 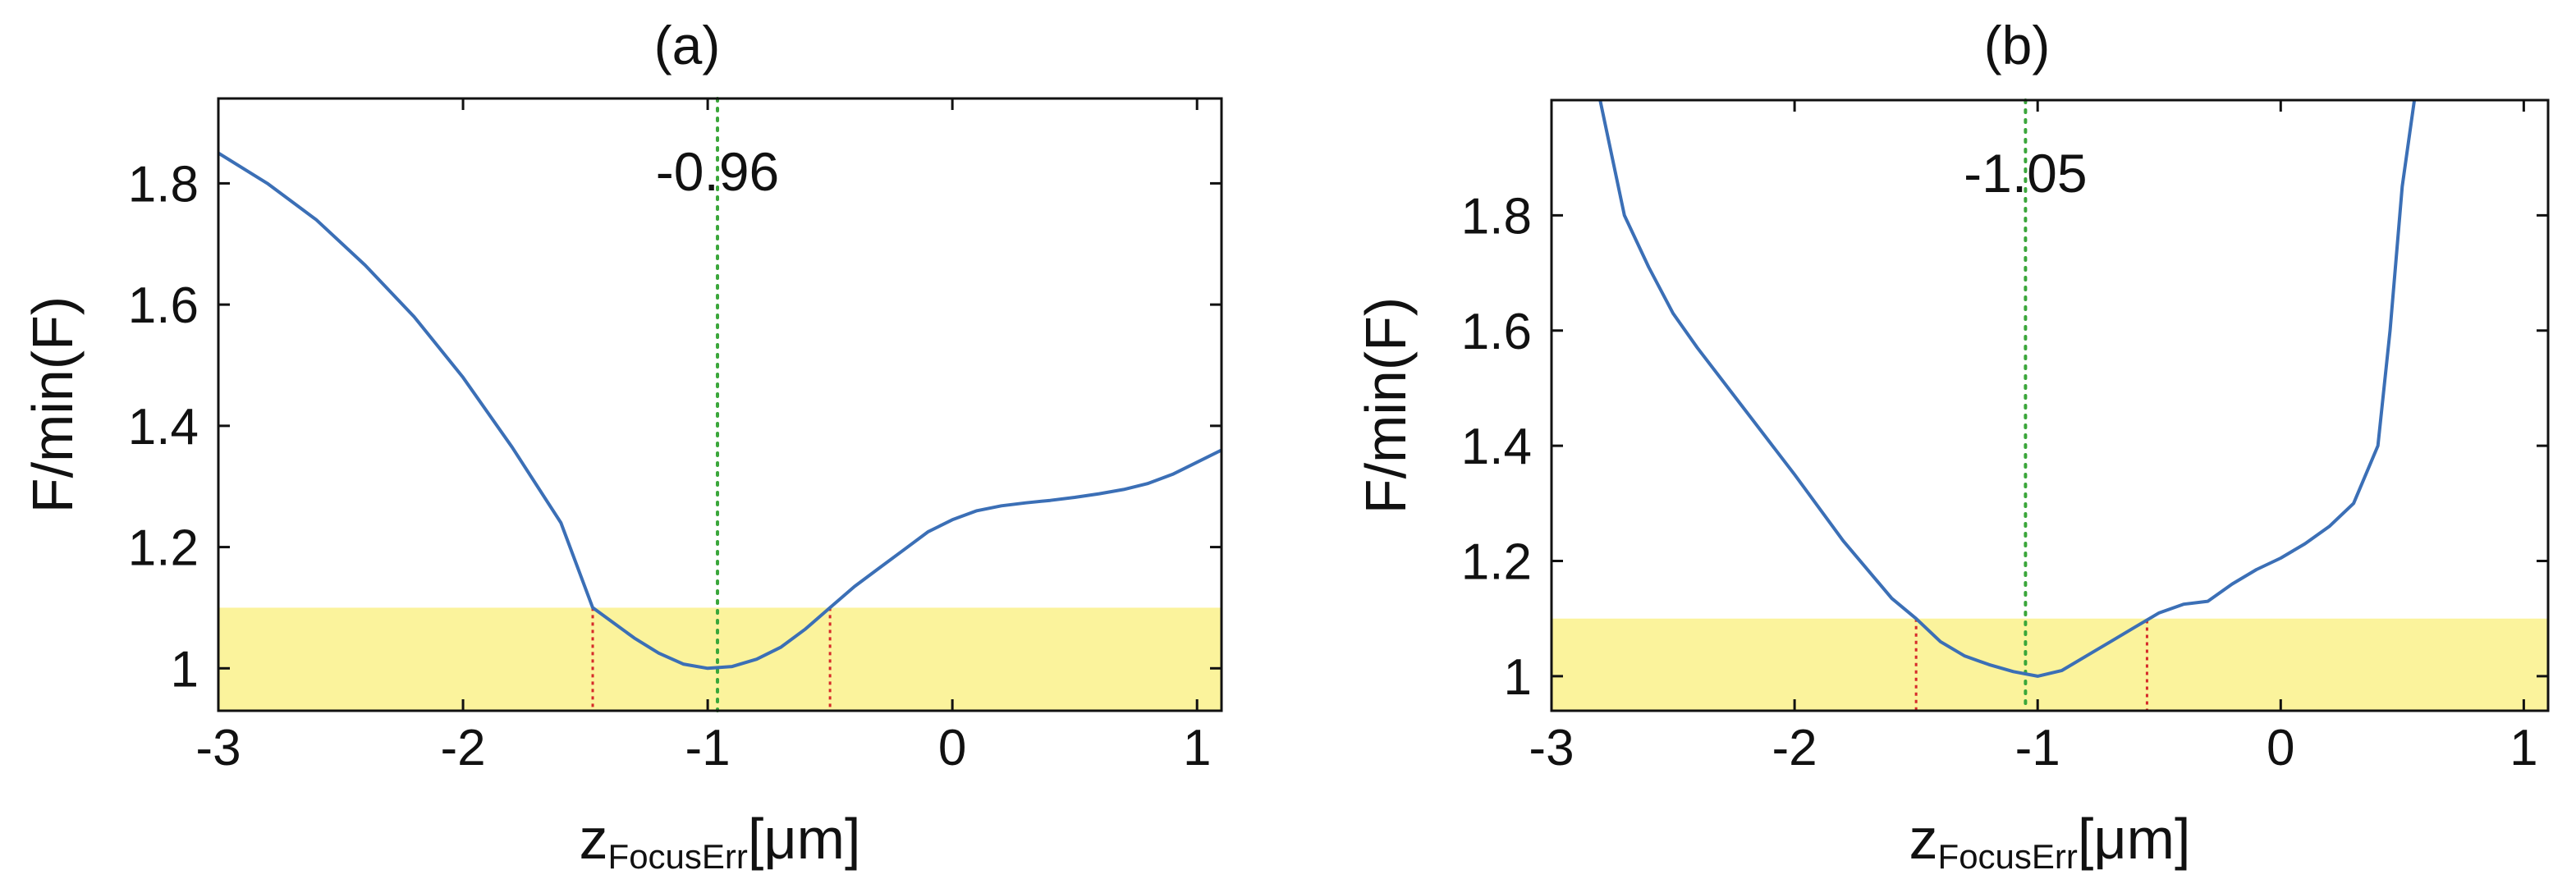 I want to click on panel-a-x-tick-label: -2, so click(x=462, y=748).